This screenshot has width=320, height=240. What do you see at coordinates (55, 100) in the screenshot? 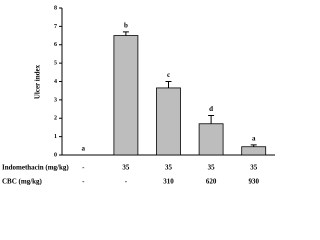
I see `y-tick-label: 3` at bounding box center [55, 100].